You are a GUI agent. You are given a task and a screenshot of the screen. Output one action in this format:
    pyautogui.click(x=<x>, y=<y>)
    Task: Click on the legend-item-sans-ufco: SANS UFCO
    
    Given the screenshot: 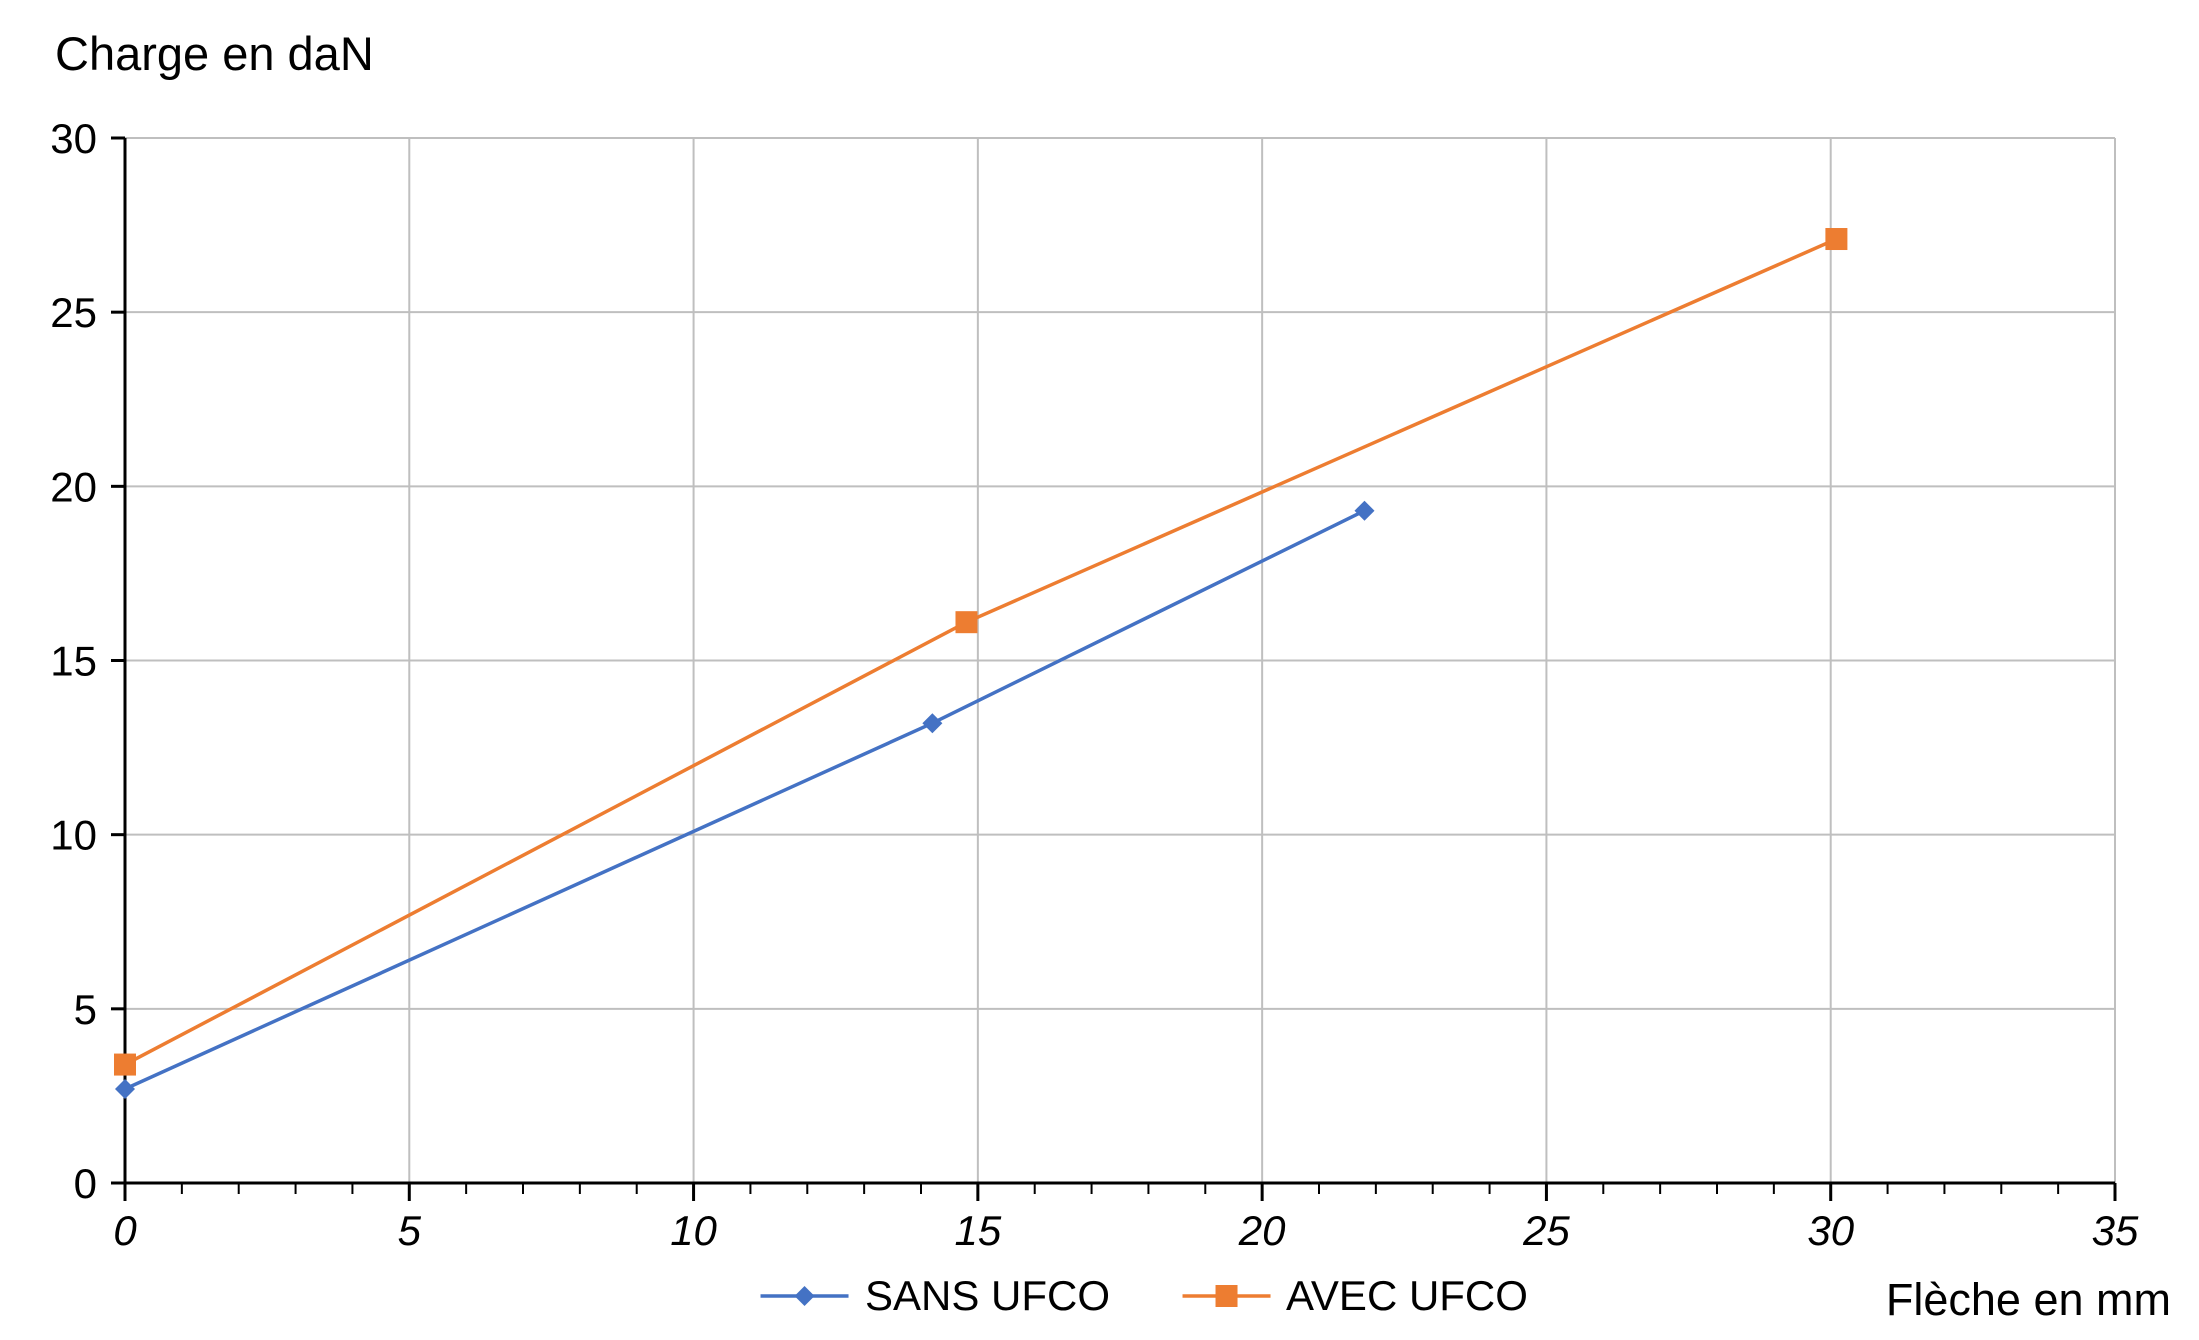 What is the action you would take?
    pyautogui.click(x=934, y=1296)
    